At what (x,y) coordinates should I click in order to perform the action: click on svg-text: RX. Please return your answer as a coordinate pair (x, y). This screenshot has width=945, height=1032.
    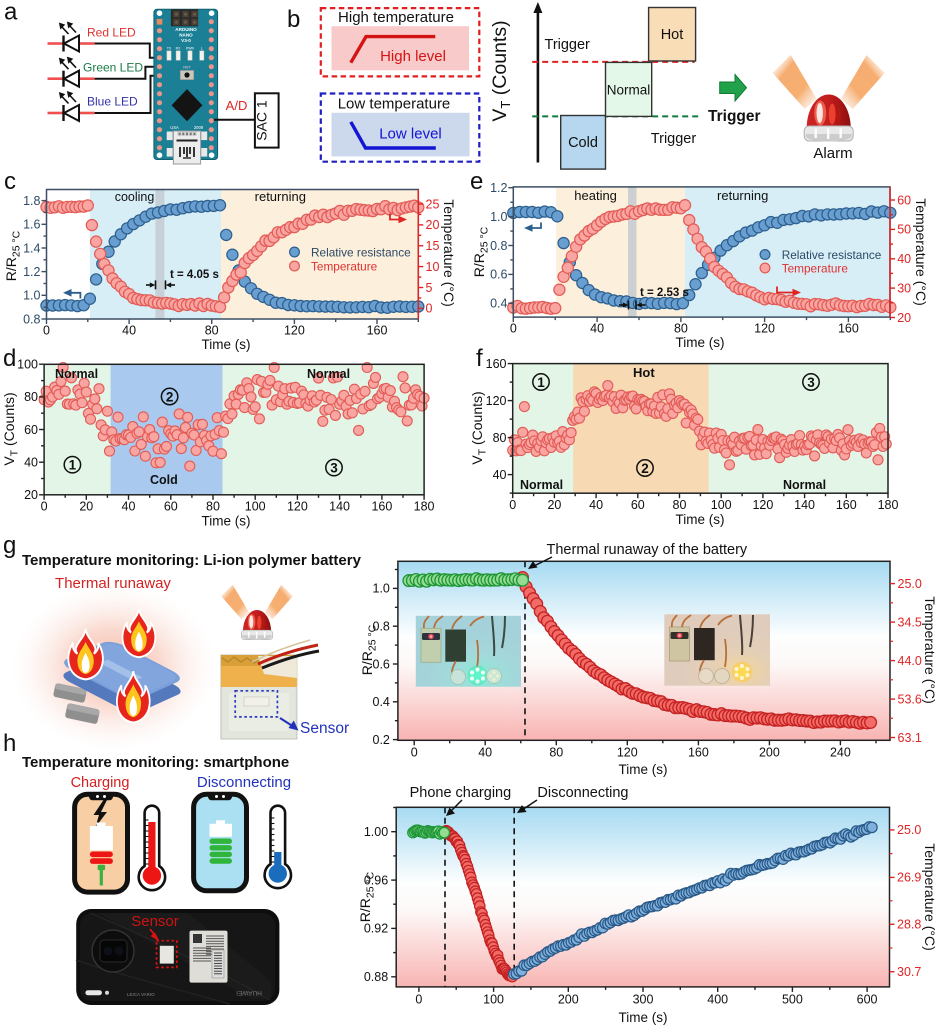
    Looking at the image, I should click on (178, 49).